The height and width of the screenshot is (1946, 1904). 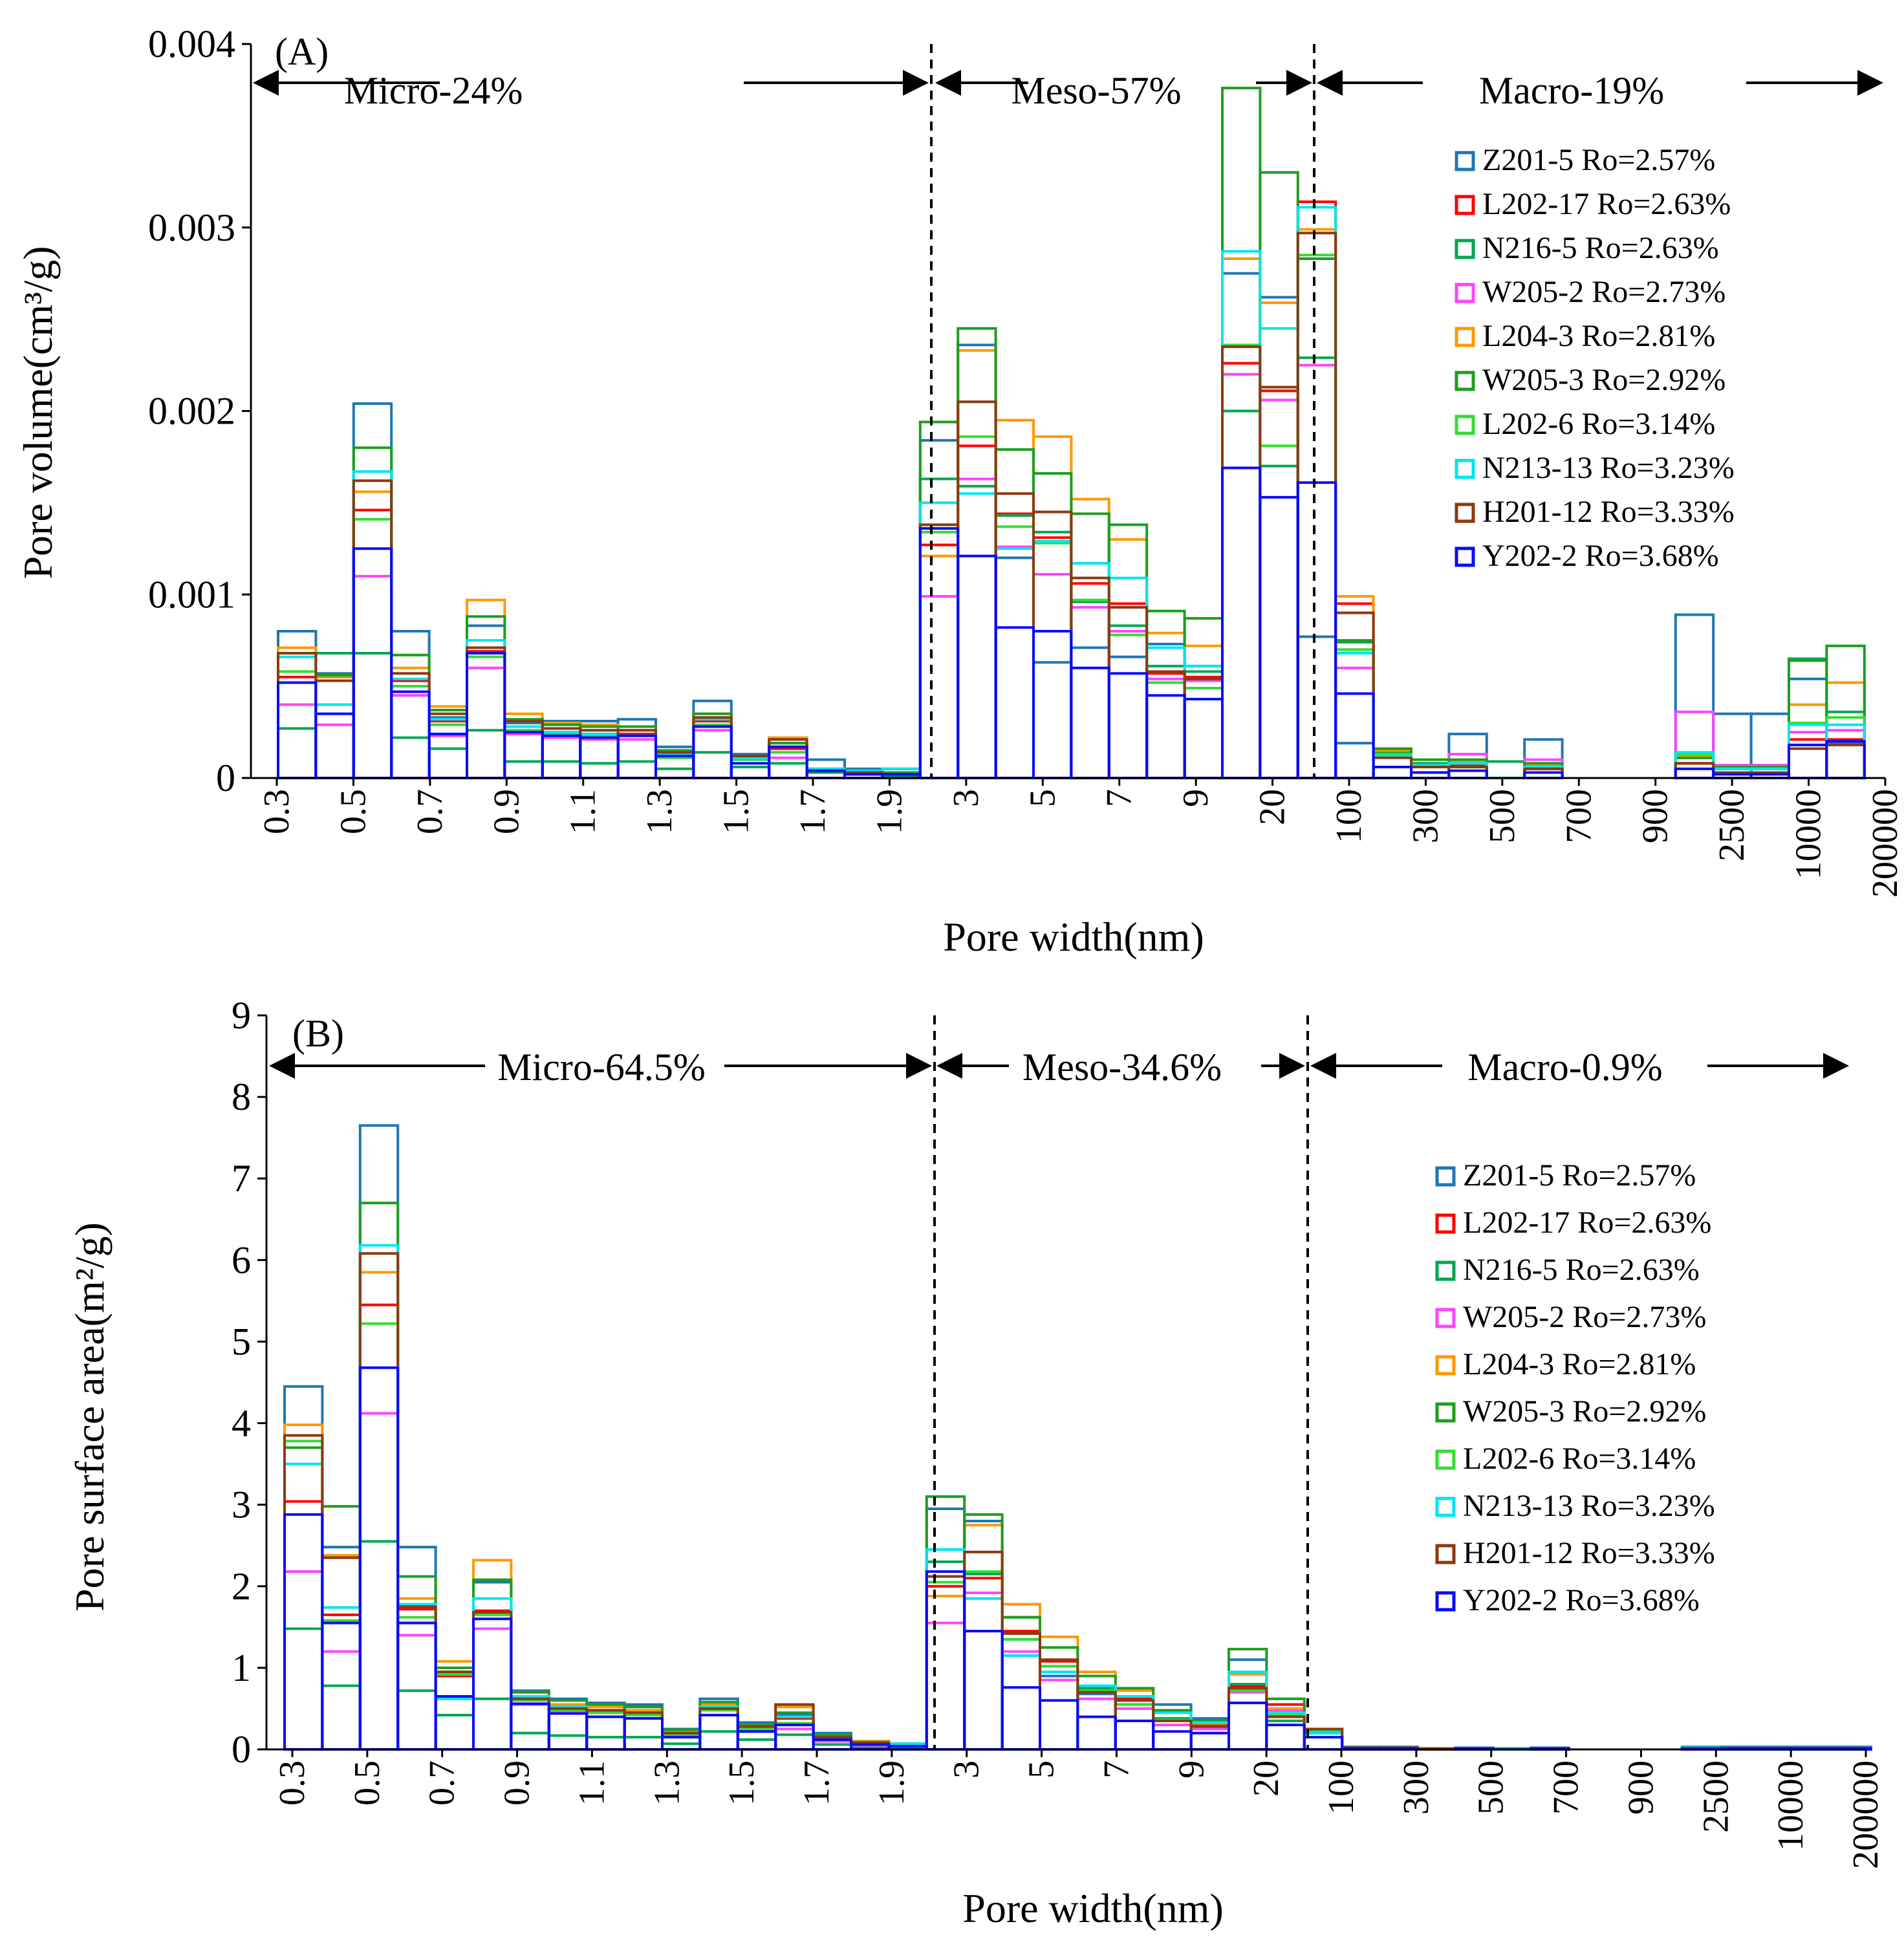 What do you see at coordinates (892, 1783) in the screenshot?
I see `x-tick-label: 1.9` at bounding box center [892, 1783].